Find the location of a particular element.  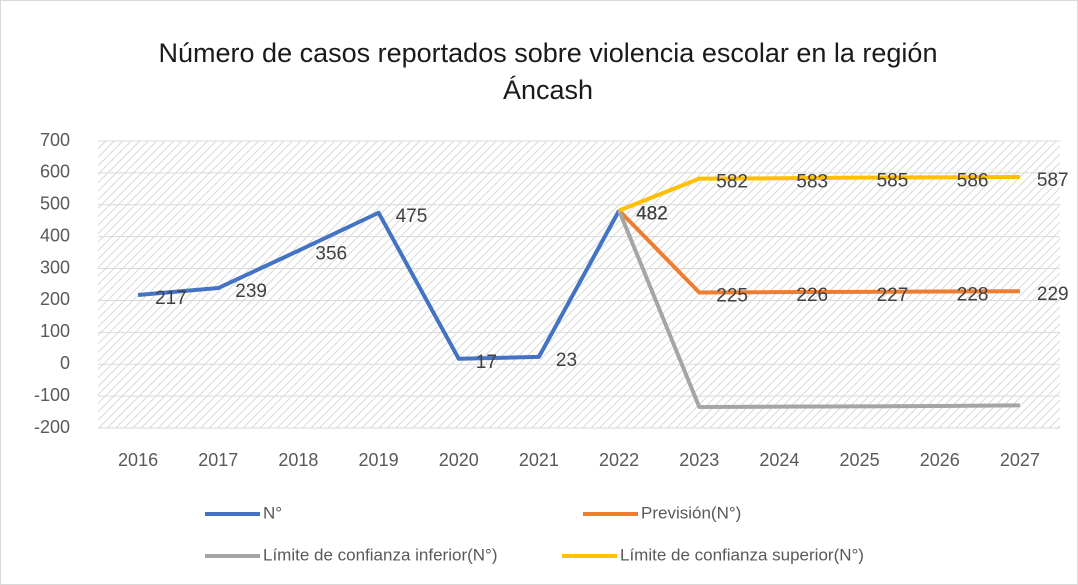

legend-label: Límite de confianza superior(N°) is located at coordinates (742, 554).